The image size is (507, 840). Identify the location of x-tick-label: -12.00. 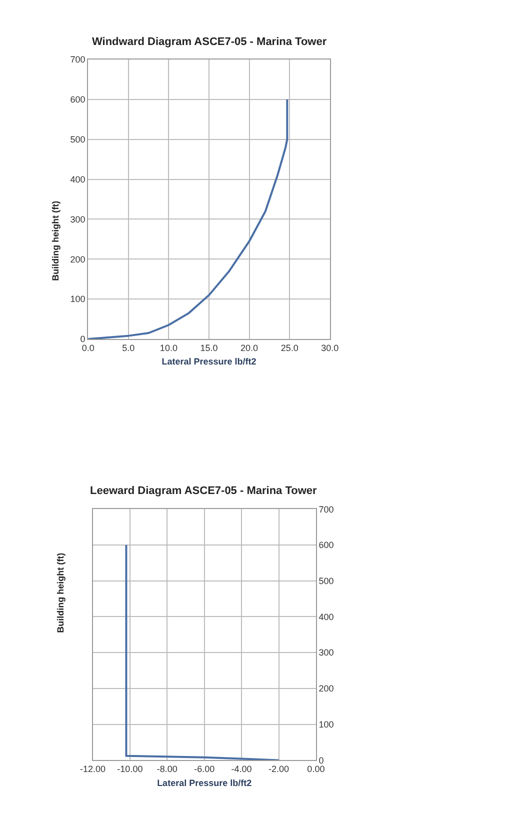
(93, 769).